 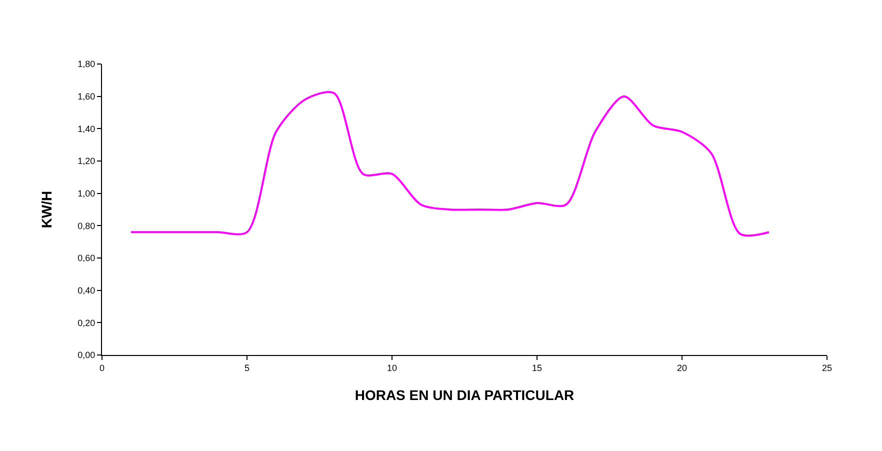 I want to click on y-tick-label: 1,80, so click(x=87, y=64).